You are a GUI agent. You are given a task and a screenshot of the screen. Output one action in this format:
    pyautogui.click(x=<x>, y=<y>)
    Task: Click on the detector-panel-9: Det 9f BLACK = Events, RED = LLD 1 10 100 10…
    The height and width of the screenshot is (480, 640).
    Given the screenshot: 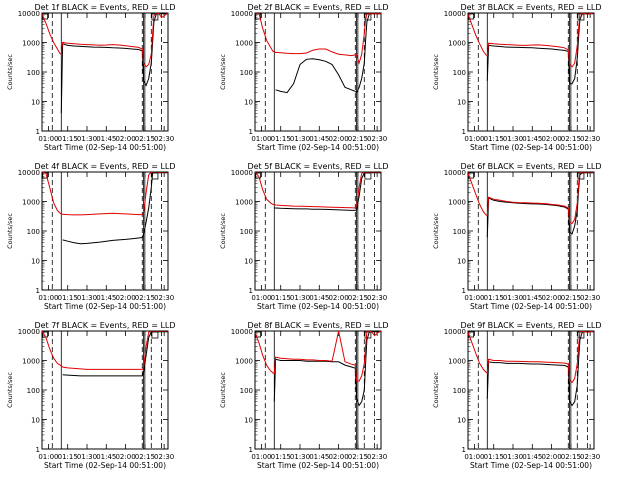 What is the action you would take?
    pyautogui.click(x=517, y=395)
    